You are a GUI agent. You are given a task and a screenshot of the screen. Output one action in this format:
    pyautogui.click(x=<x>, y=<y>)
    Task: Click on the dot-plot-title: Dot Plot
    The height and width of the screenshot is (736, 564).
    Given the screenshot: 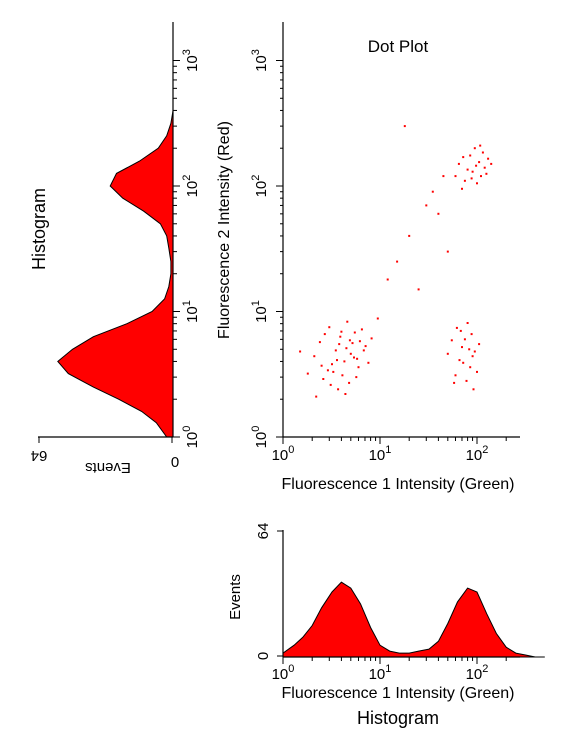 What is the action you would take?
    pyautogui.click(x=398, y=46)
    